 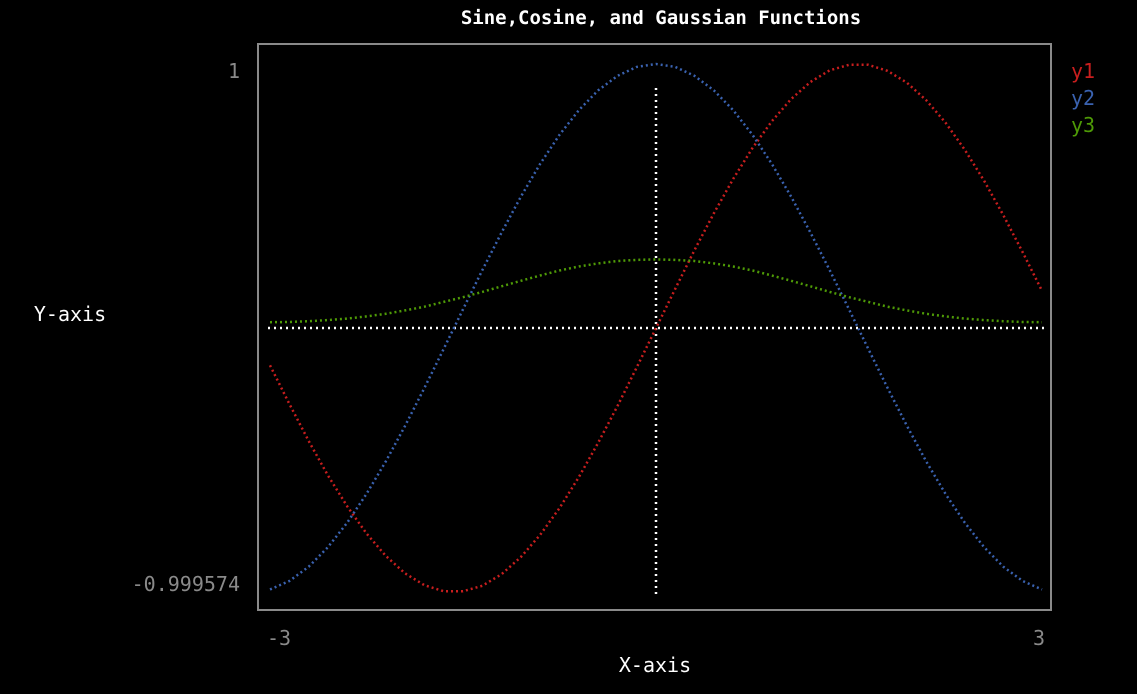 What do you see at coordinates (234, 71) in the screenshot?
I see `y-tick-label-max: 1` at bounding box center [234, 71].